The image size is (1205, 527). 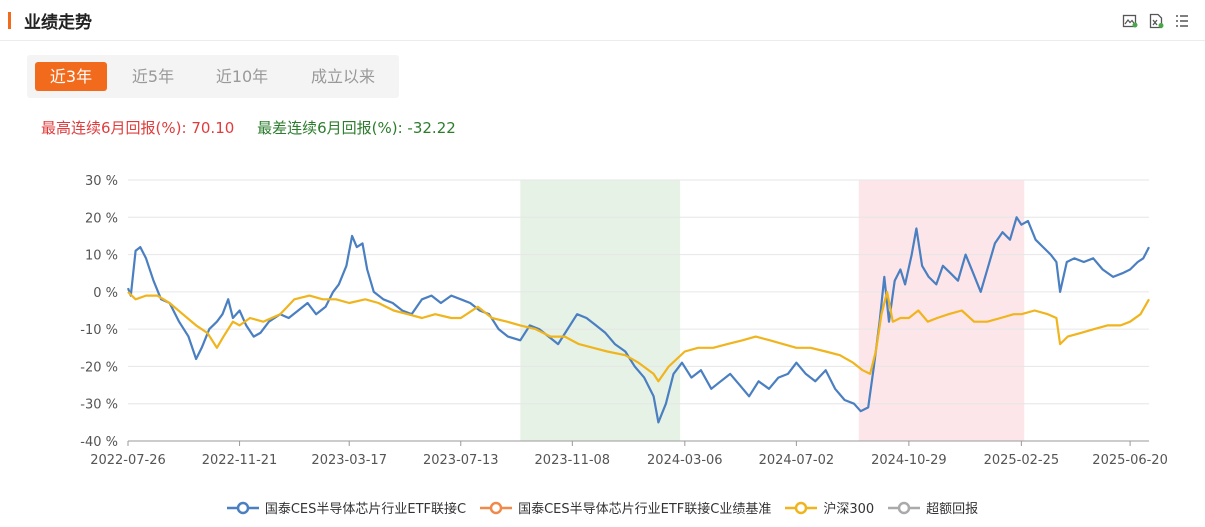 I want to click on y-tick-label: -20 %, so click(x=99, y=367).